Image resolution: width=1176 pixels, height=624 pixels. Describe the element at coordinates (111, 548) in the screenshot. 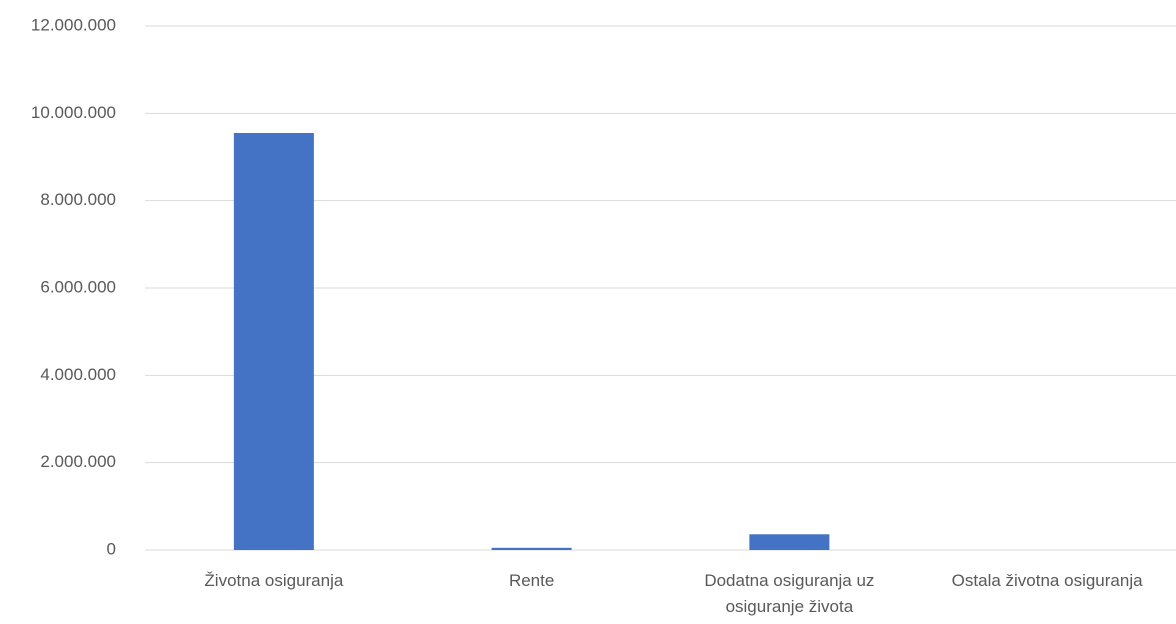

I see `y-tick-label: 0` at that location.